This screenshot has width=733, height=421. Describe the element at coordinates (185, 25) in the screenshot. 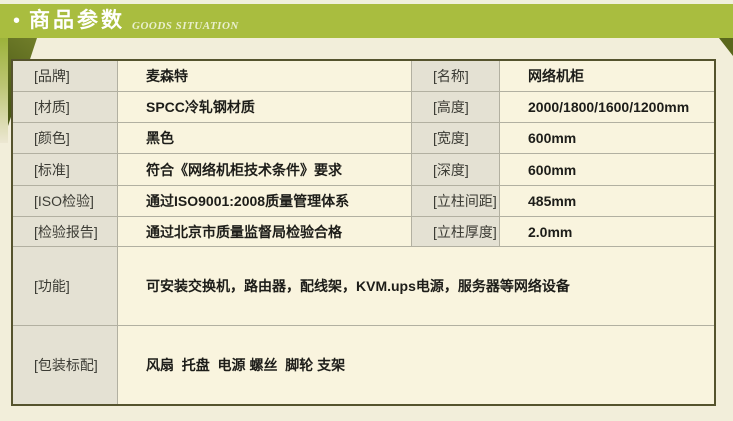

I see `section-subtitle: GOODS SITUATION` at that location.